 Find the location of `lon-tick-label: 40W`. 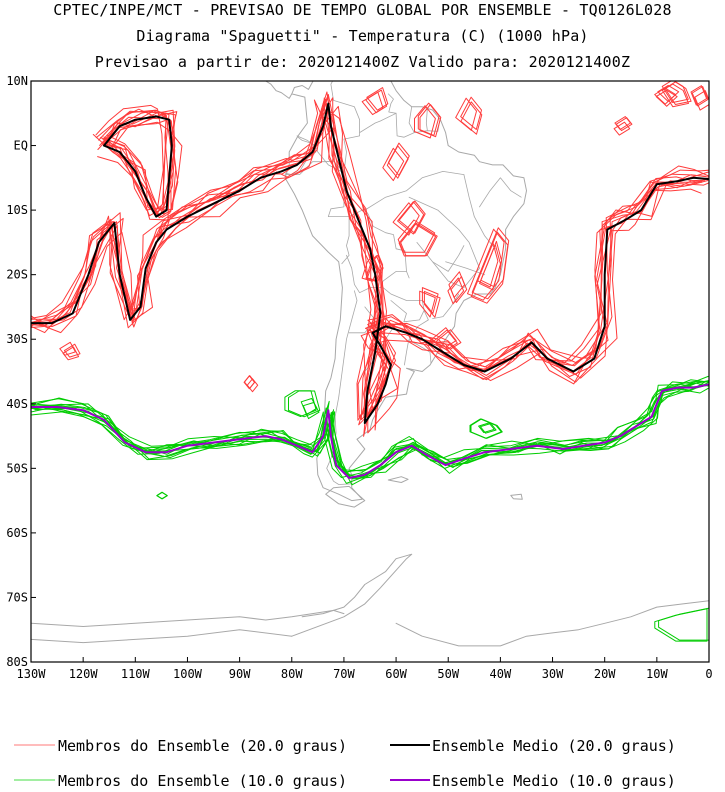

lon-tick-label: 40W is located at coordinates (501, 674).